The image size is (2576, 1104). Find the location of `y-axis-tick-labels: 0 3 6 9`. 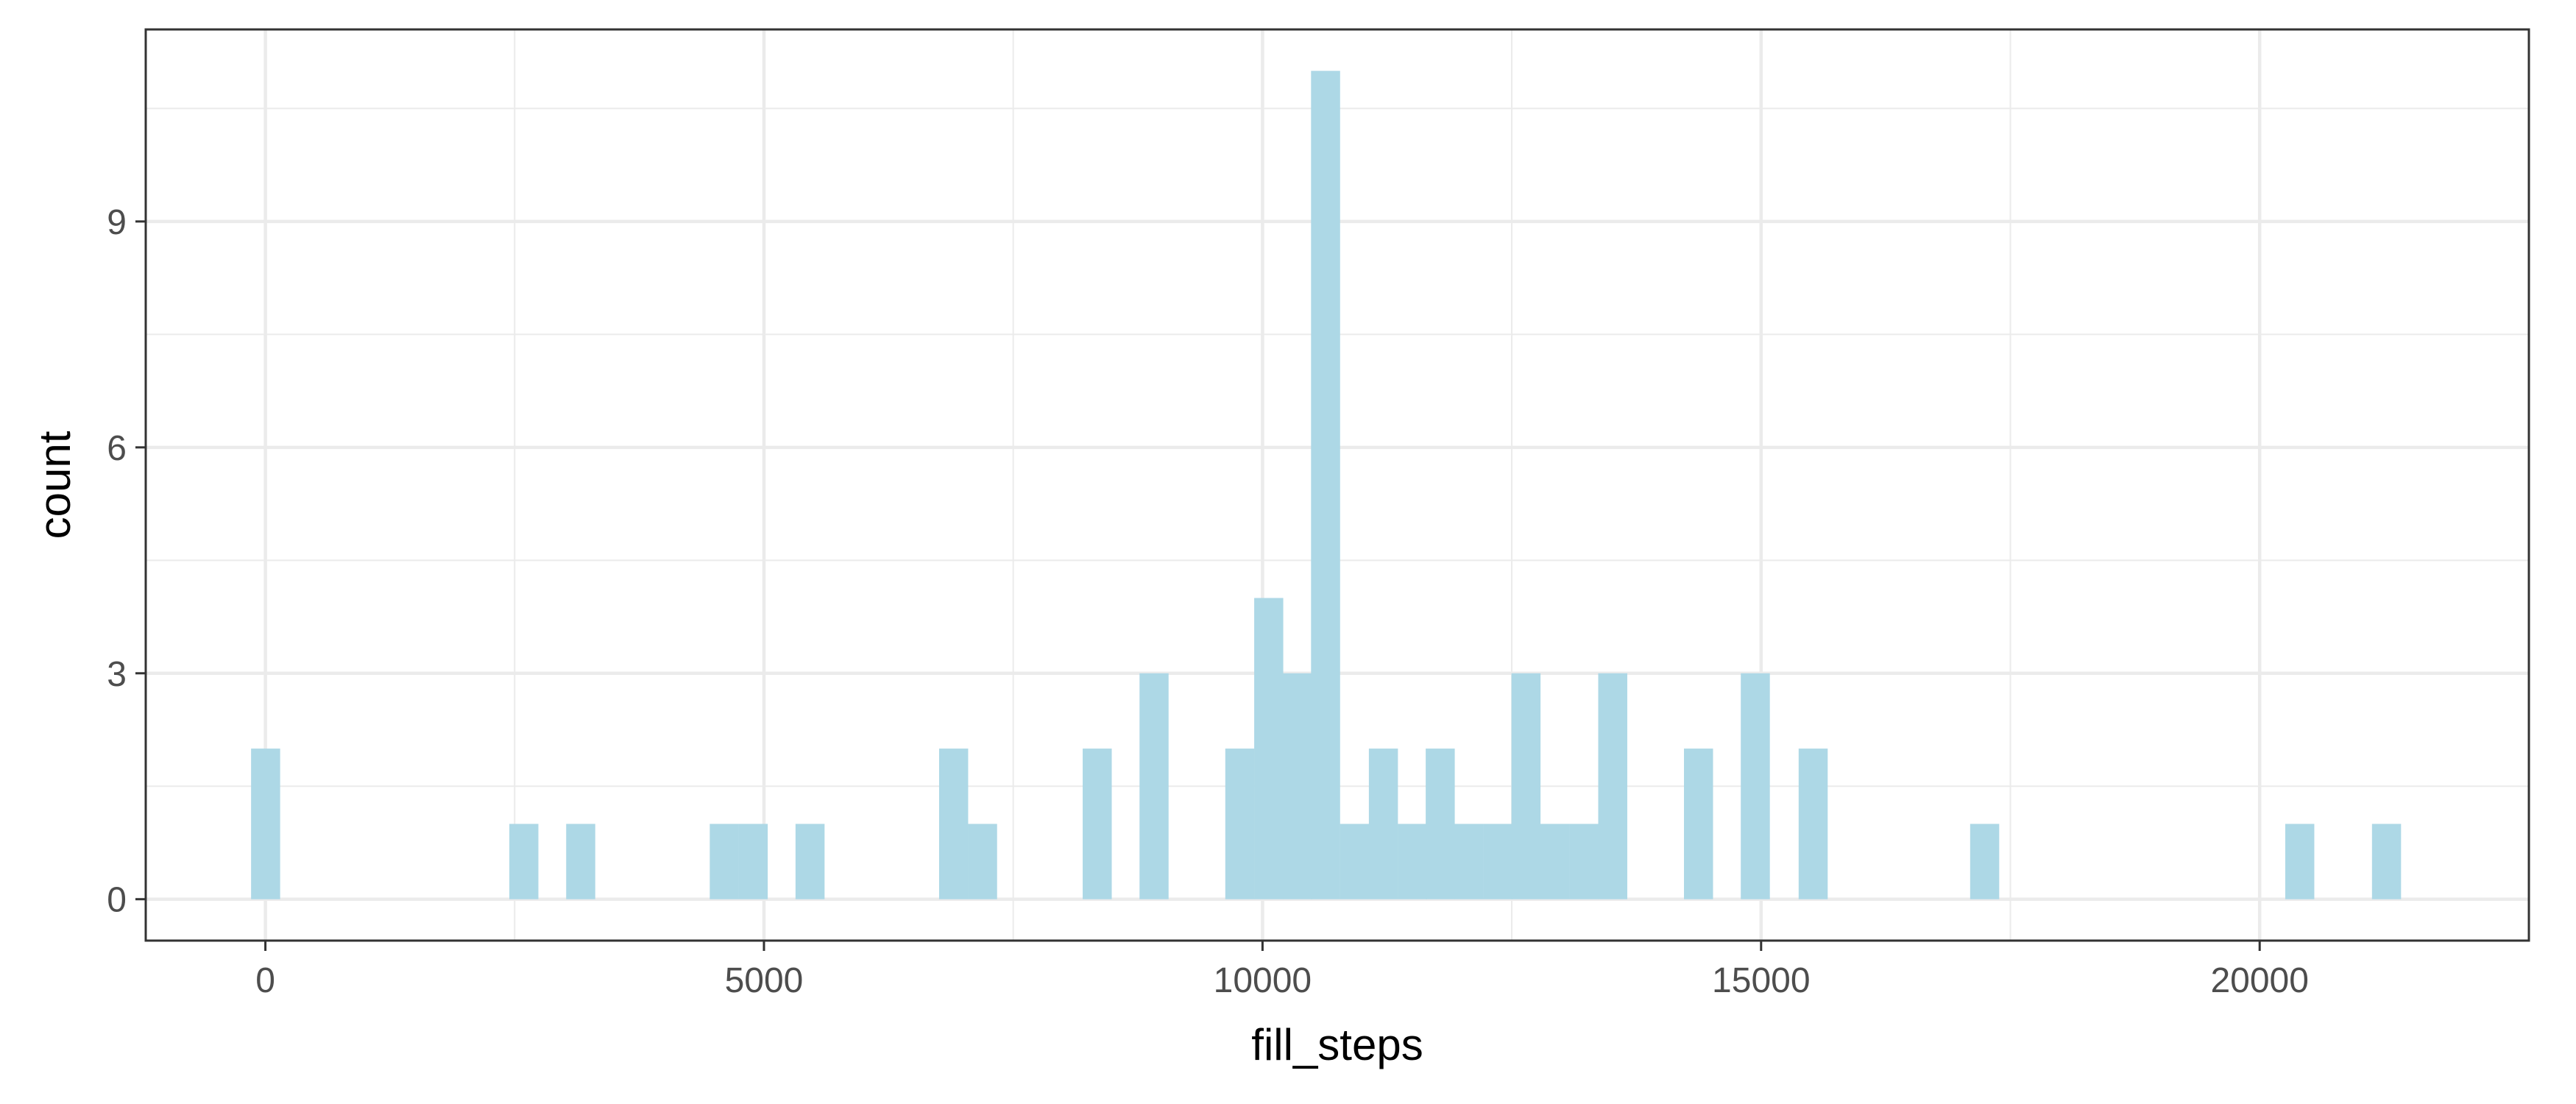

y-axis-tick-labels: 0 3 6 9 is located at coordinates (117, 561).